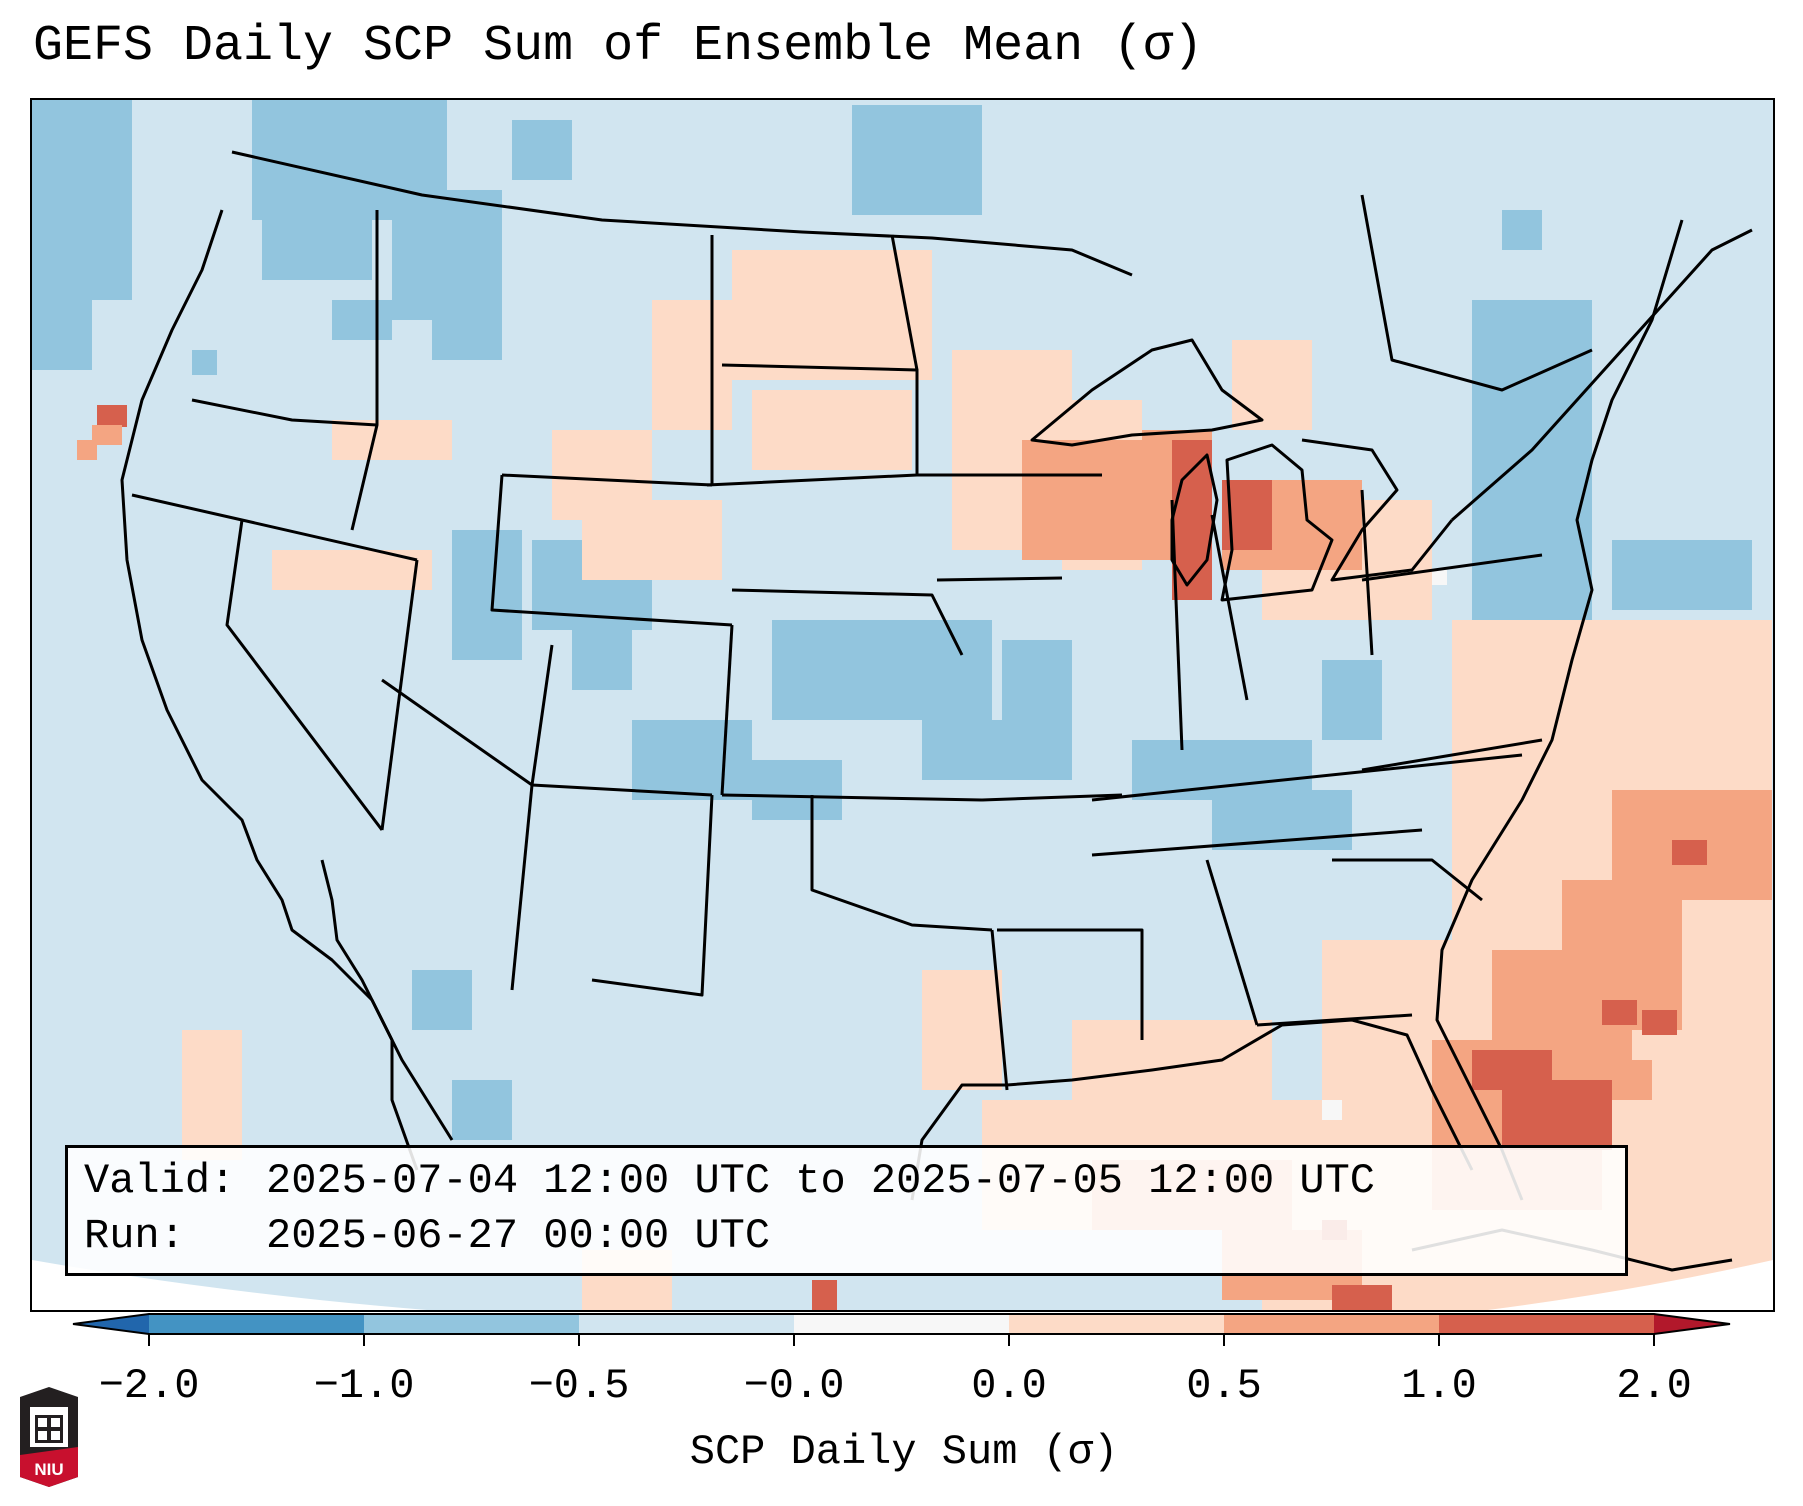 The image size is (1803, 1506). I want to click on border-dakotas, so click(812, 425).